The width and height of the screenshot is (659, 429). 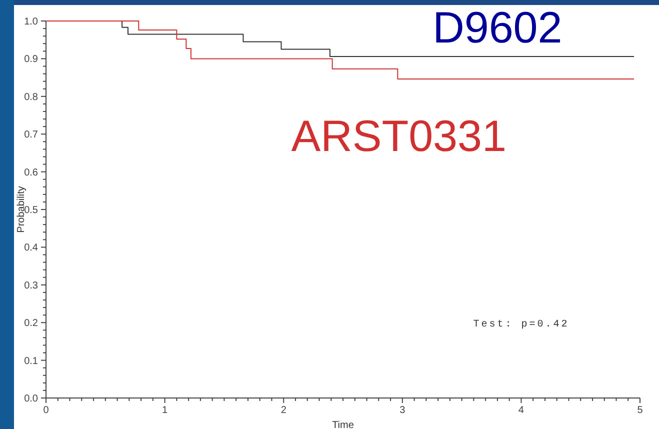 I want to click on x-tick-label: 0, so click(x=46, y=410).